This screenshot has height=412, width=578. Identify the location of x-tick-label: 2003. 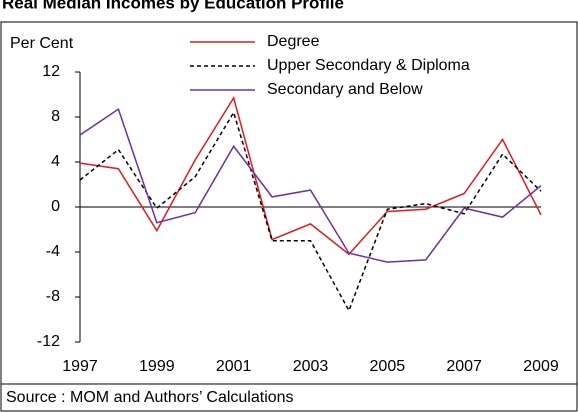
(311, 366).